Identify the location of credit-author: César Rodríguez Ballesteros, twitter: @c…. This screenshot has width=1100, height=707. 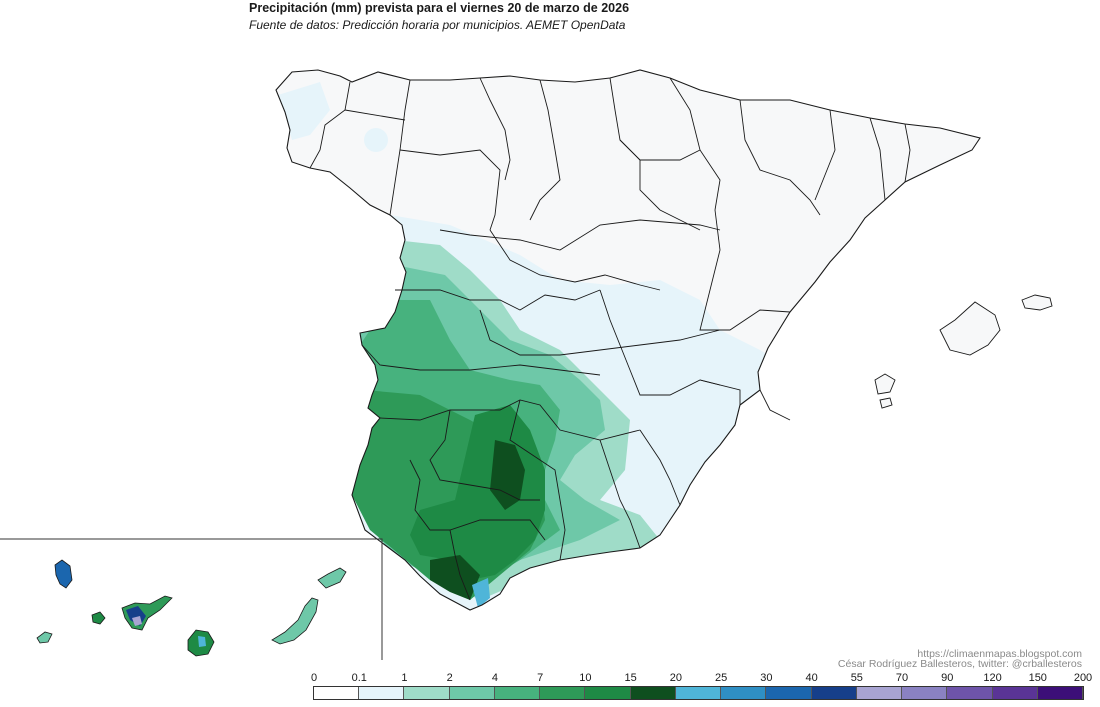
(959, 664).